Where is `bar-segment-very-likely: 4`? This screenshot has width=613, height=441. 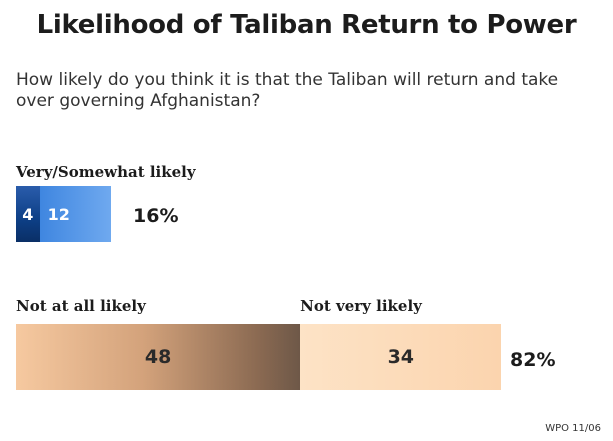
bar-segment-very-likely: 4 is located at coordinates (28, 214).